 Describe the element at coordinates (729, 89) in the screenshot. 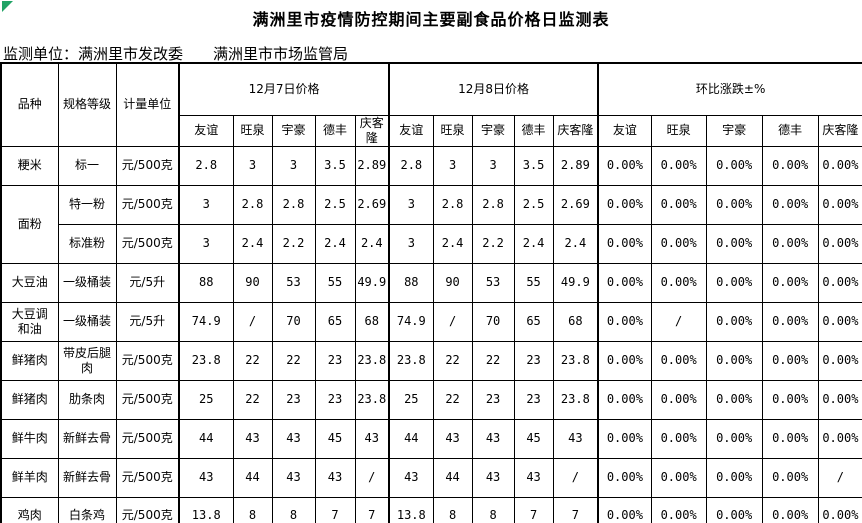

I see `col-header-group-change: 环比涨跌±%` at that location.